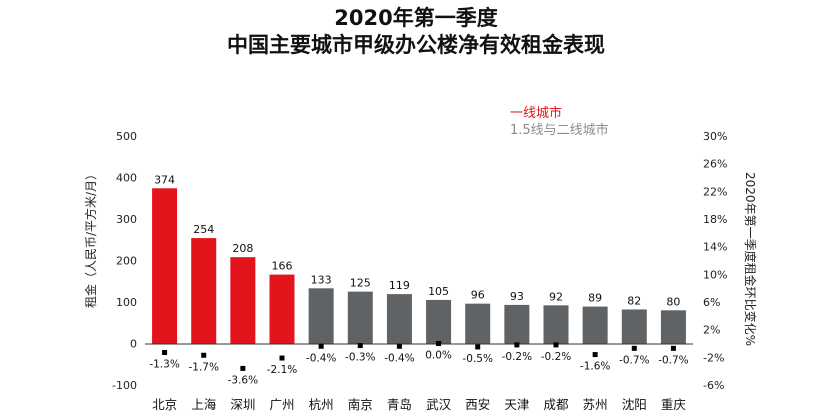  What do you see at coordinates (399, 404) in the screenshot?
I see `category-label: 青岛` at bounding box center [399, 404].